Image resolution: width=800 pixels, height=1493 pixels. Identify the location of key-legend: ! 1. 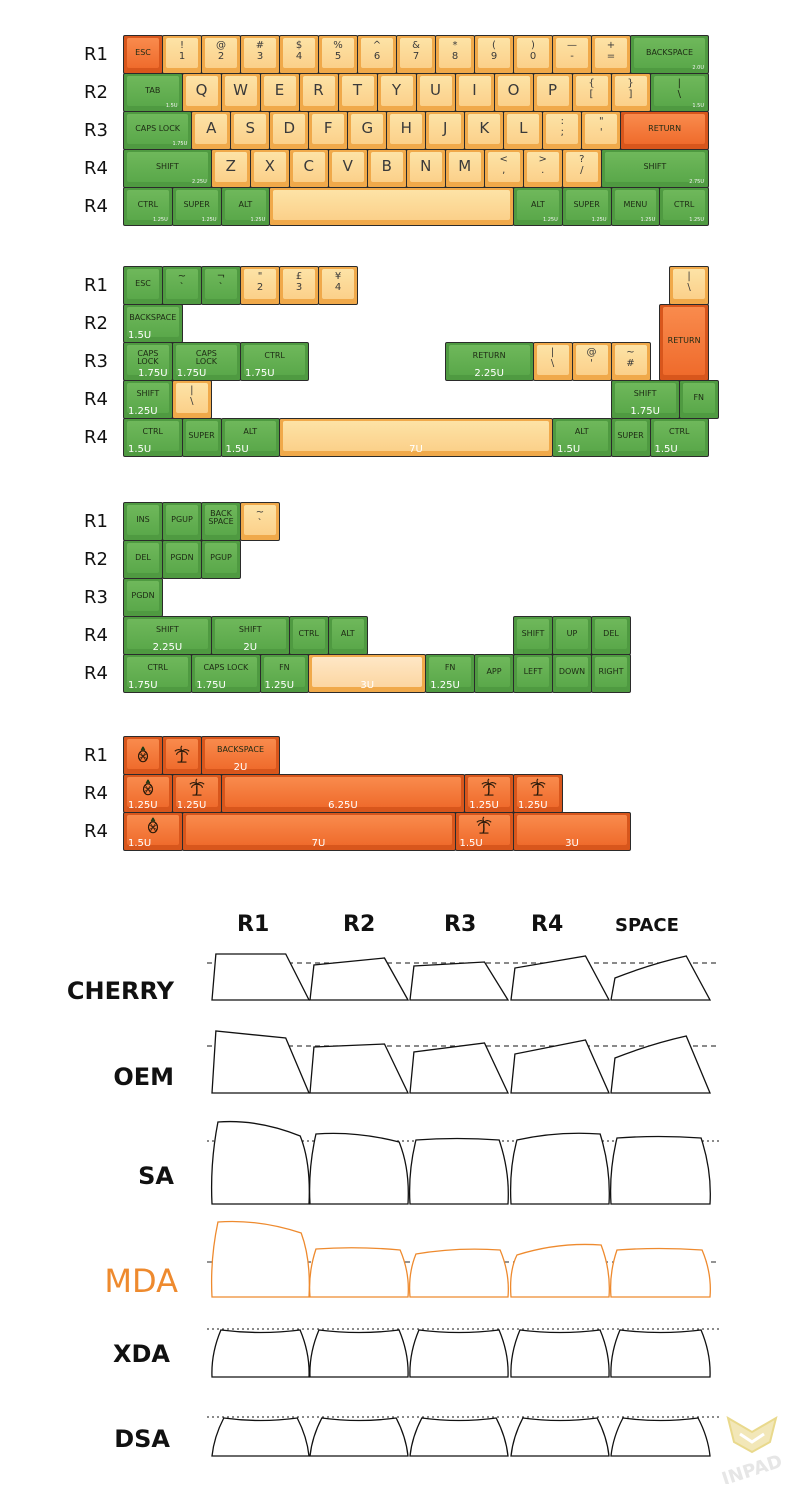
(182, 51).